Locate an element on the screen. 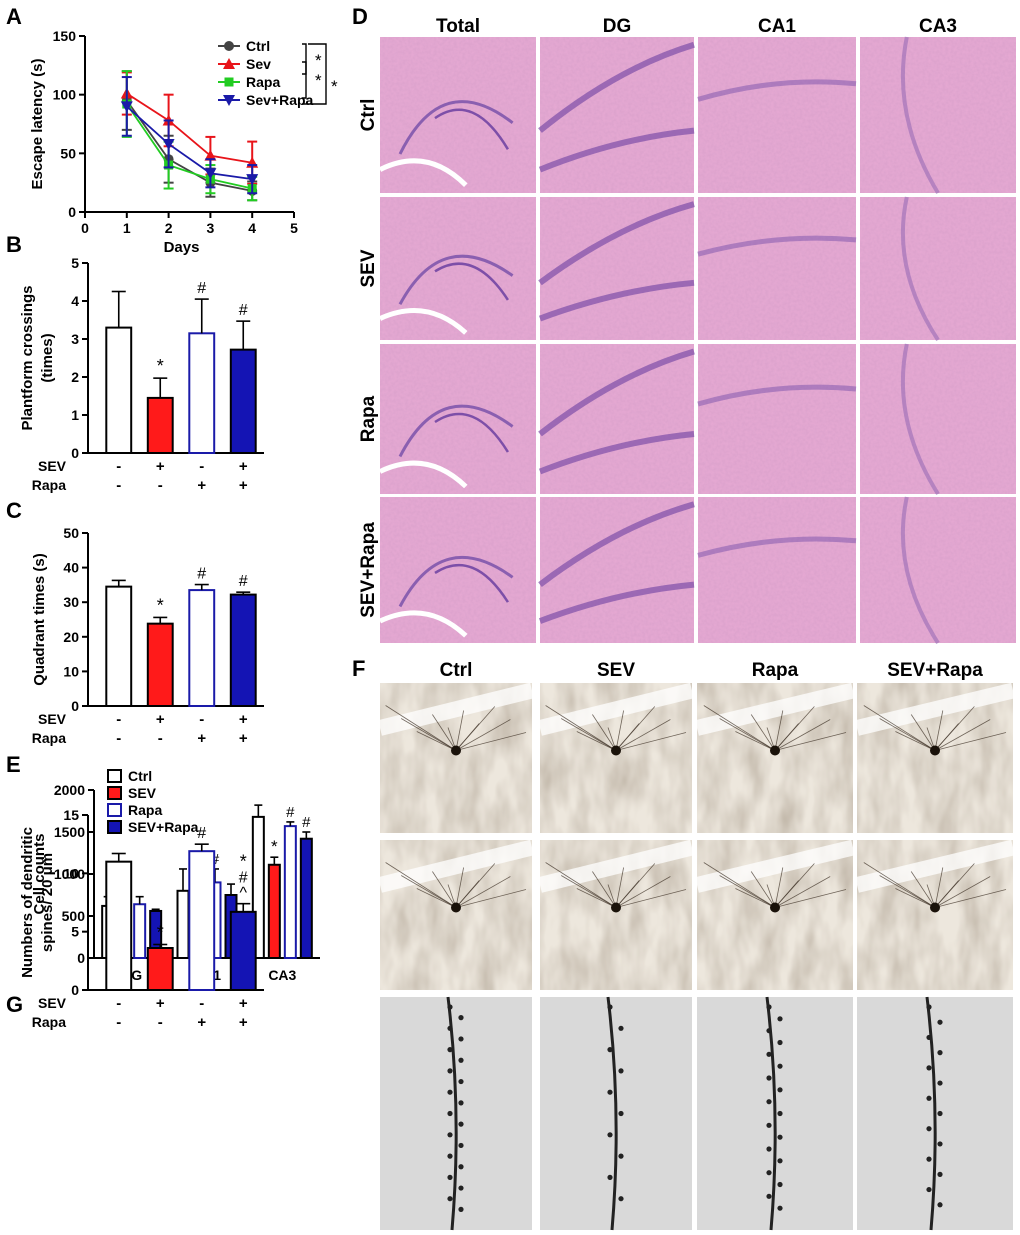 Image resolution: width=1020 pixels, height=1235 pixels. panel-letter-g: G is located at coordinates (14, 1004).